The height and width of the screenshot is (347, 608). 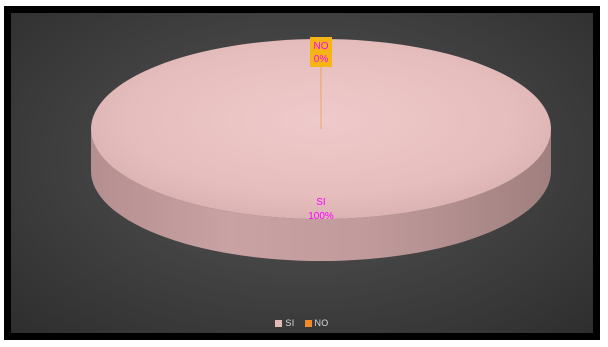 I want to click on legend-entry-no: NO, so click(x=316, y=323).